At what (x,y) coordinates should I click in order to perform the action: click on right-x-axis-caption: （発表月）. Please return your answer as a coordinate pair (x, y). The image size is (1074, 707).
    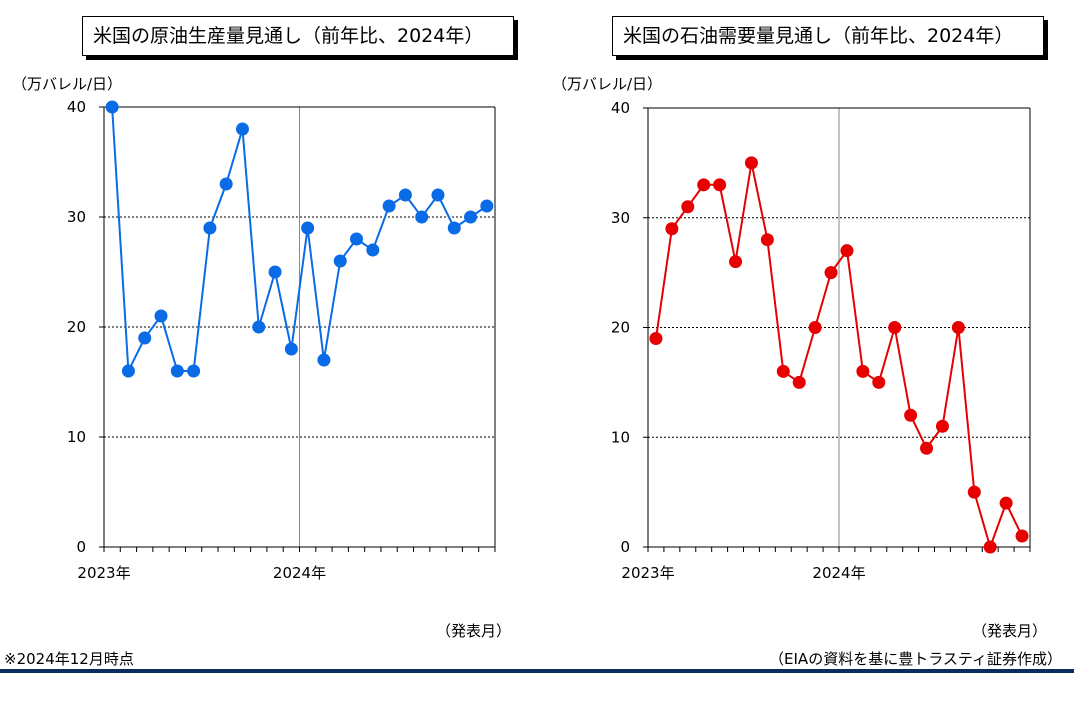
    Looking at the image, I should click on (1010, 631).